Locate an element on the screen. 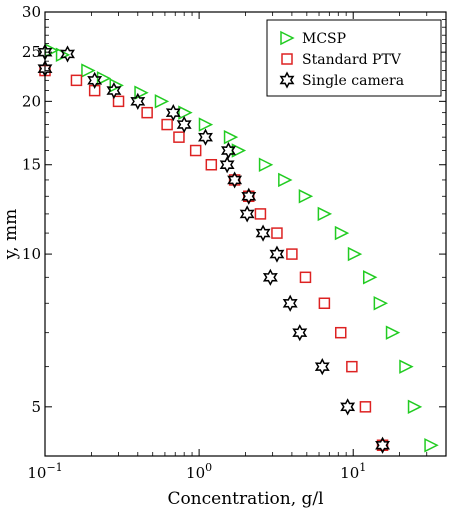 The width and height of the screenshot is (474, 511). y-tick-label: 20 is located at coordinates (31, 101).